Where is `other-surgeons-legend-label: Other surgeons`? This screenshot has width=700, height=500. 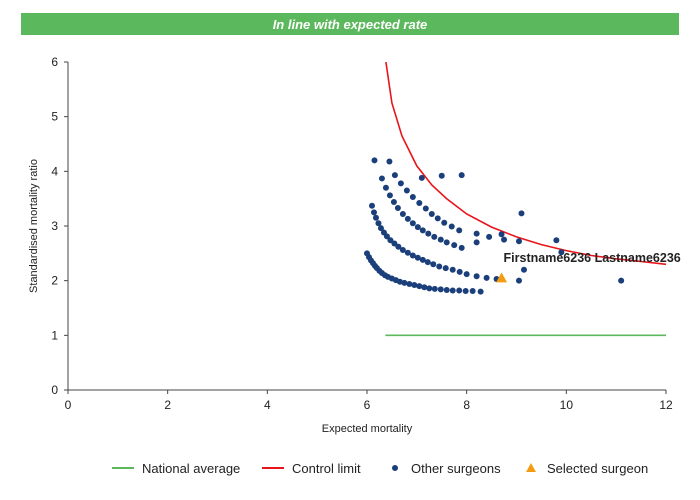
other-surgeons-legend-label: Other surgeons is located at coordinates (456, 468).